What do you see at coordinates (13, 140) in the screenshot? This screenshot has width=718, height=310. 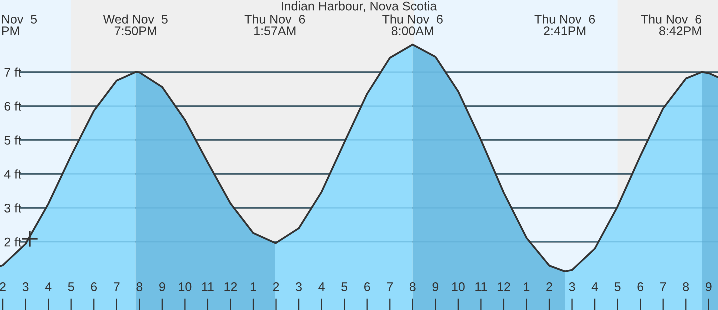 I see `y-tick-label: 5 ft` at bounding box center [13, 140].